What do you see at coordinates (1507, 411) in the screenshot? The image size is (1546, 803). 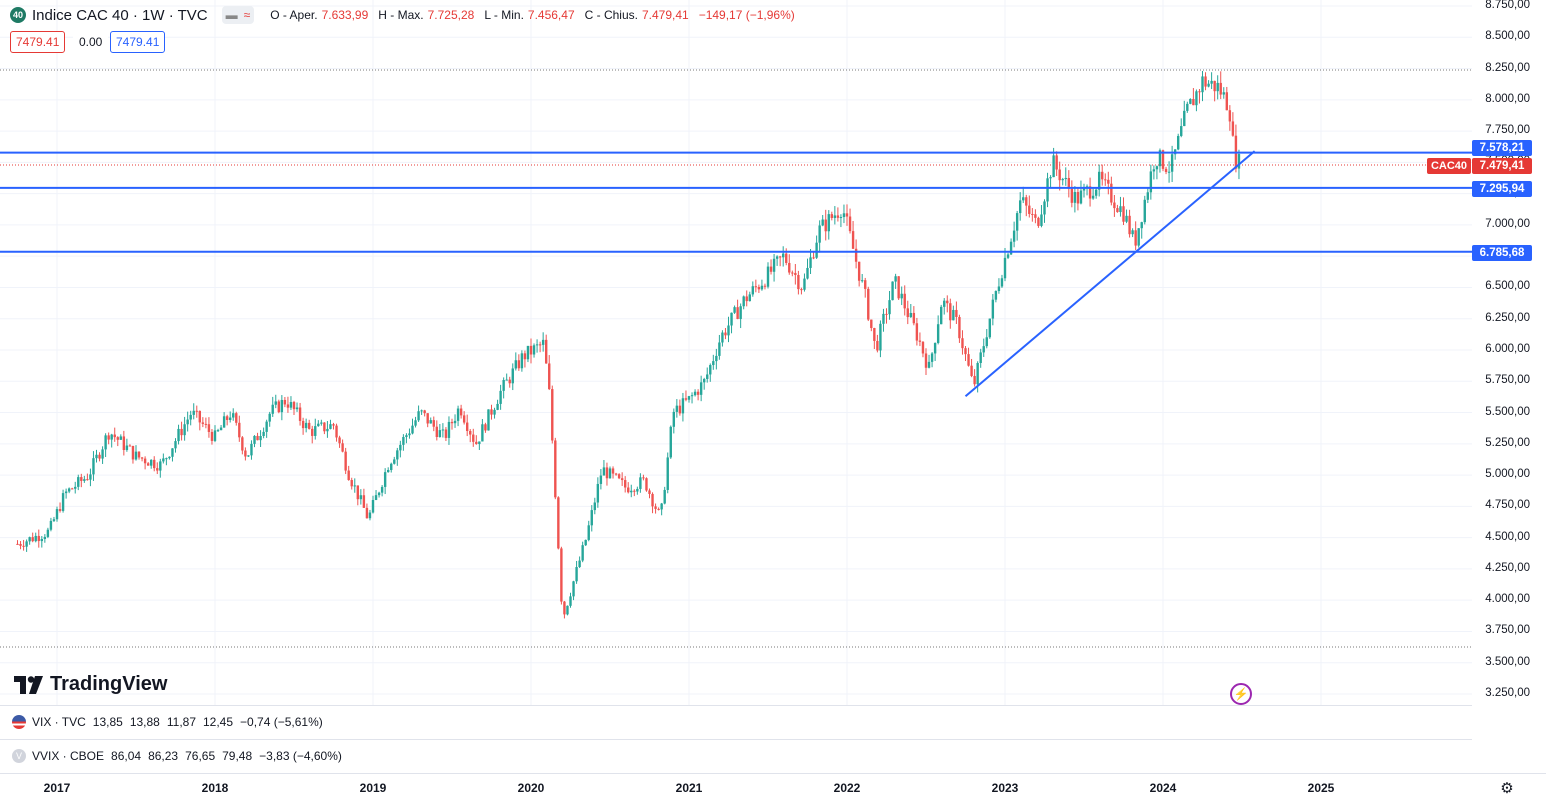 I see `price-tick-label: 5.500,00` at bounding box center [1507, 411].